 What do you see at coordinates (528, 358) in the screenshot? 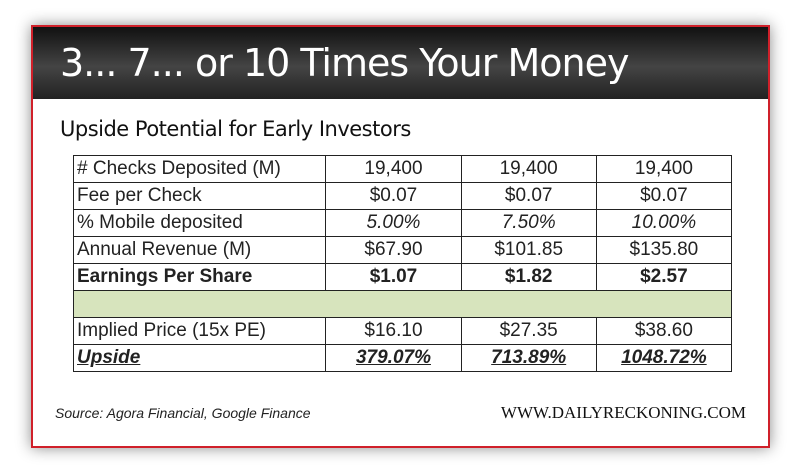
I see `cell-value: 713.89%` at bounding box center [528, 358].